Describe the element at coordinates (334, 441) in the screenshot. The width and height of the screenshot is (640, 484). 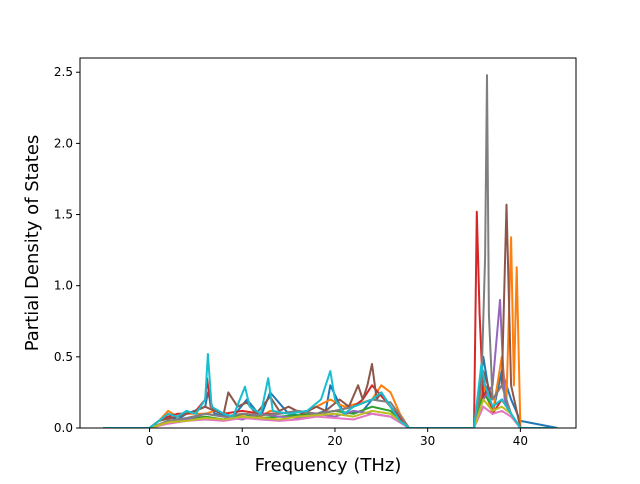
I see `x-tick-label: 20` at that location.